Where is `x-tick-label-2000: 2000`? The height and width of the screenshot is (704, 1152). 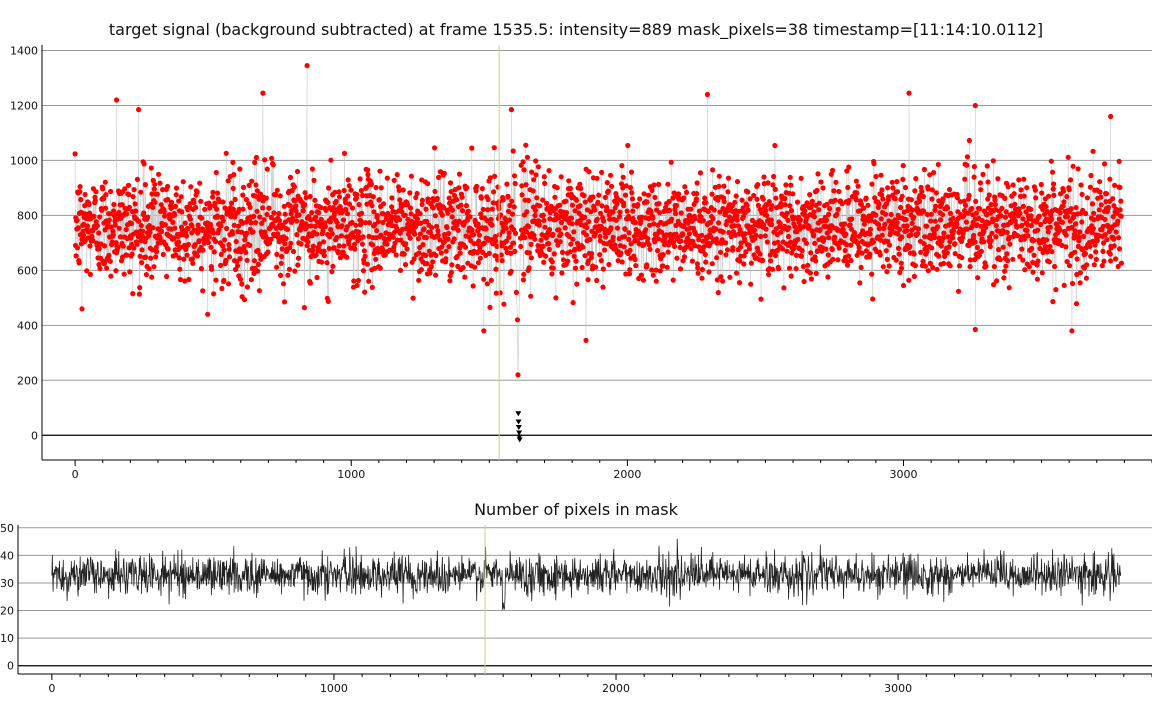
x-tick-label-2000: 2000 is located at coordinates (627, 474).